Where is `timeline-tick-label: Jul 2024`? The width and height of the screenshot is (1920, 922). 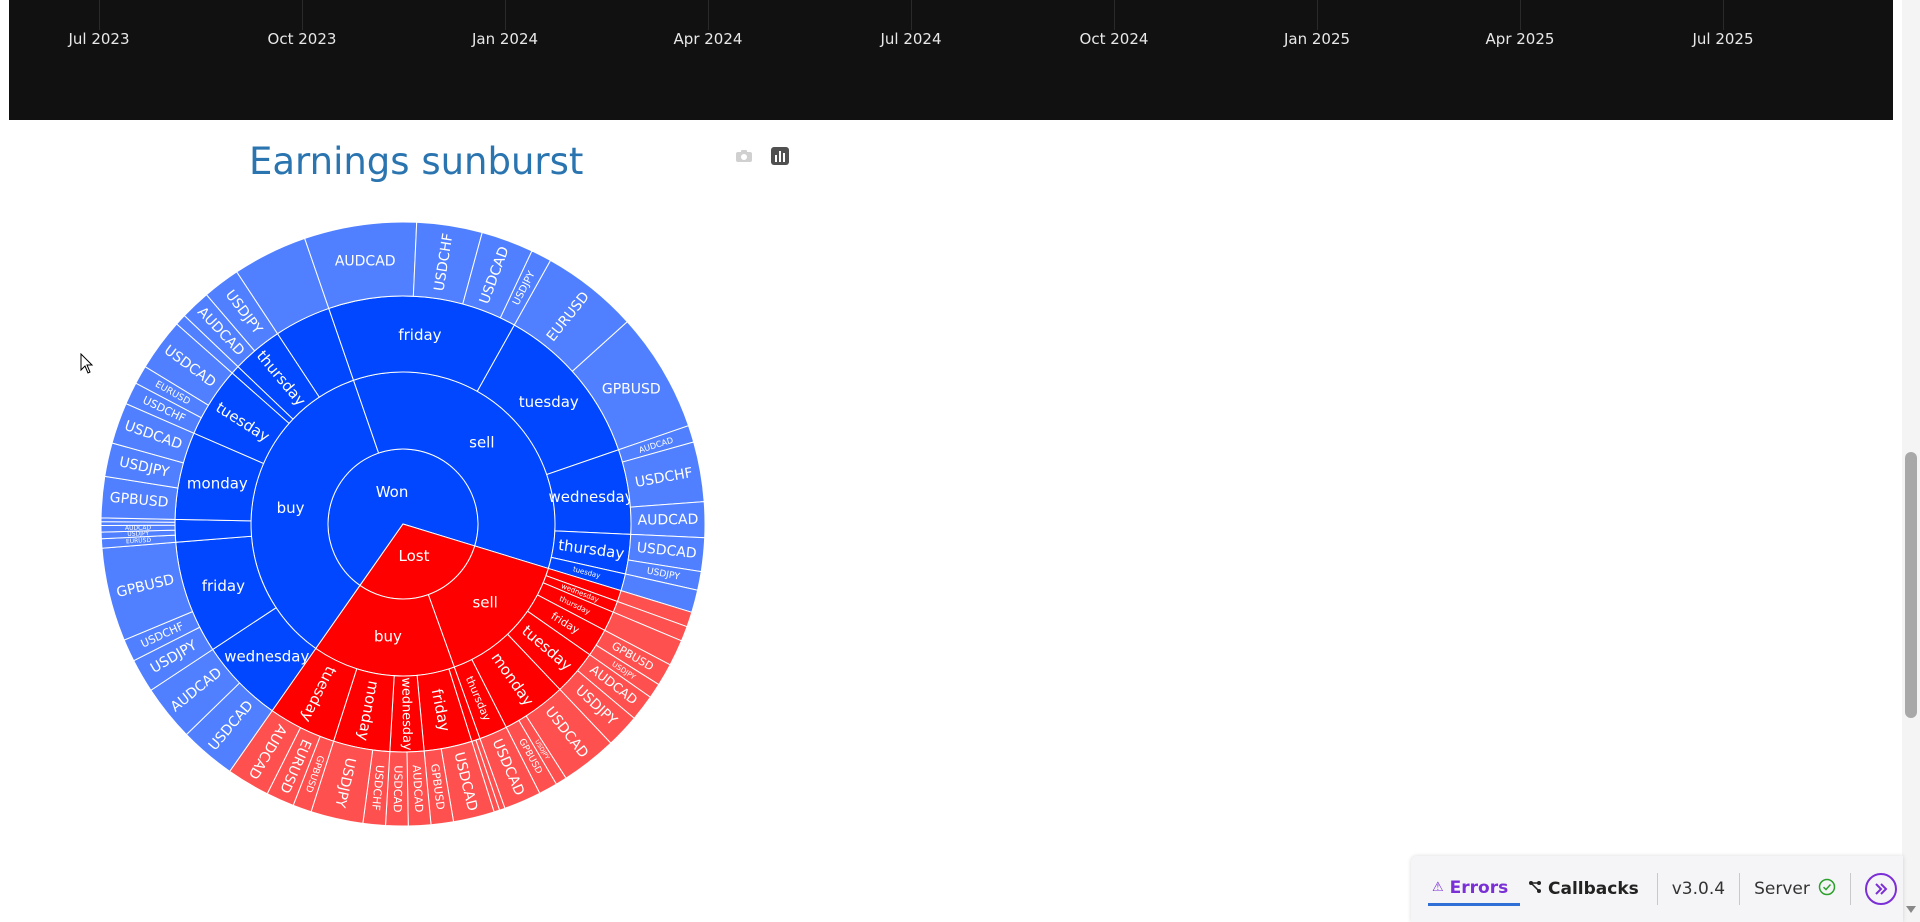 timeline-tick-label: Jul 2024 is located at coordinates (911, 39).